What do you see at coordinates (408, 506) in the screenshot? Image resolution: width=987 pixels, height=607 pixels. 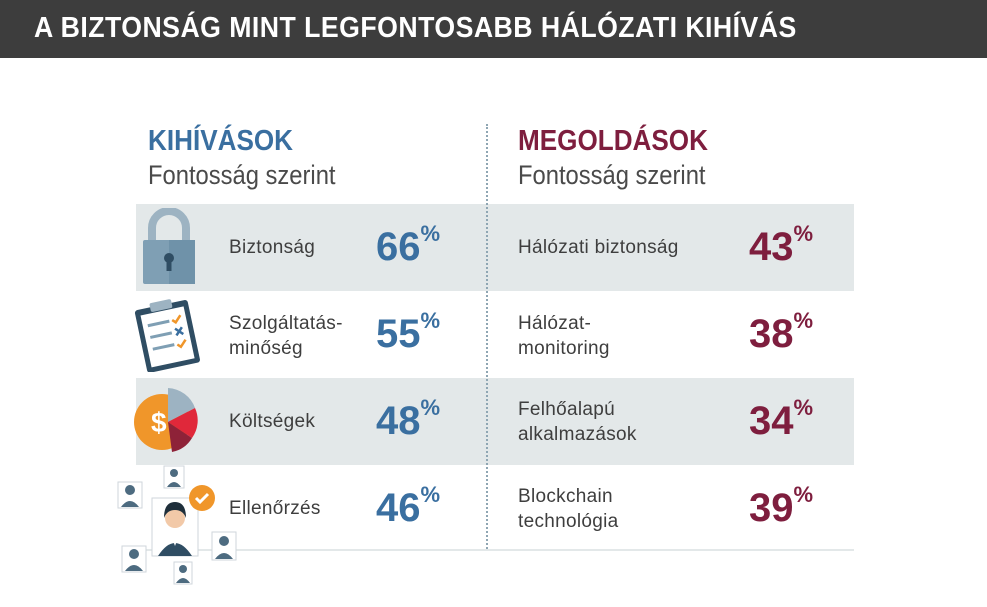 I see `challenge-value-4: 46%` at bounding box center [408, 506].